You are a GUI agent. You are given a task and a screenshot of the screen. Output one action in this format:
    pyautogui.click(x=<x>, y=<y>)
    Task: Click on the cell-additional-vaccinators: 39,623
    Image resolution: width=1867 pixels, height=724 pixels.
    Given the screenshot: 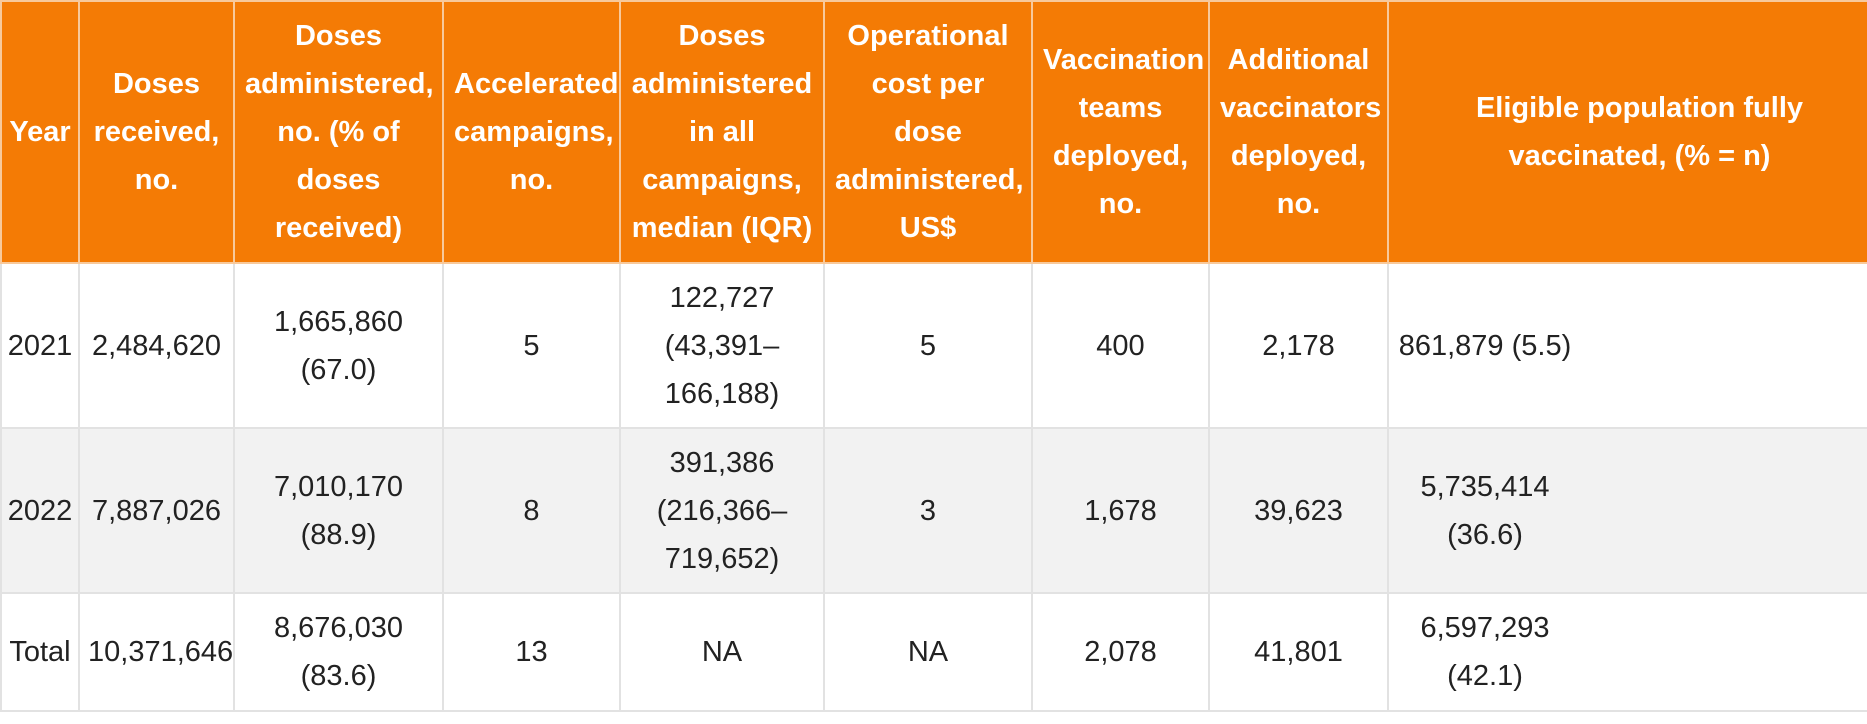 What is the action you would take?
    pyautogui.click(x=1298, y=510)
    